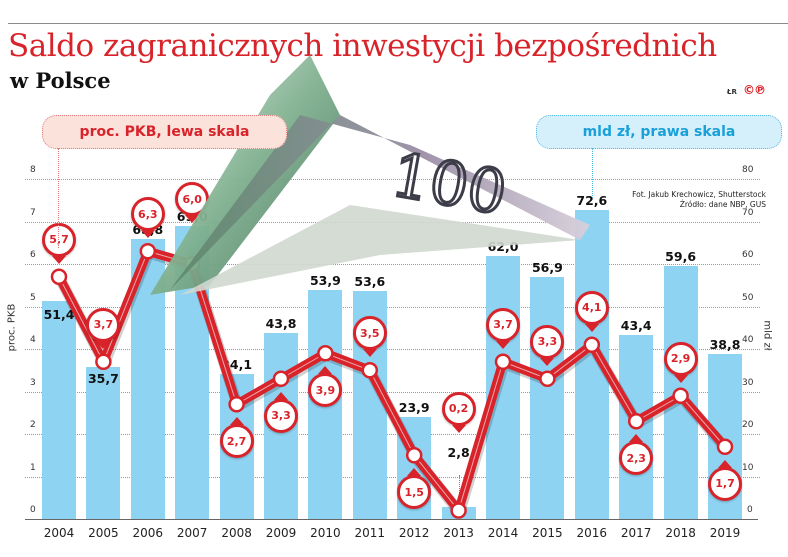 The width and height of the screenshot is (788, 557). Describe the element at coordinates (33, 170) in the screenshot. I see `left-tick-label: 8` at that location.